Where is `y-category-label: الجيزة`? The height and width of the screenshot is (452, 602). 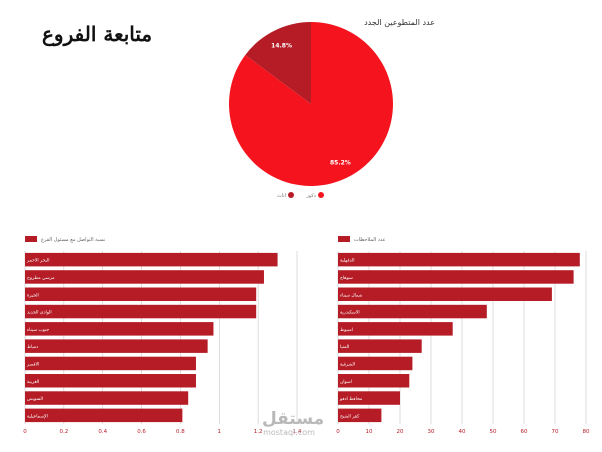
y-category-label: الجيزة is located at coordinates (33, 295).